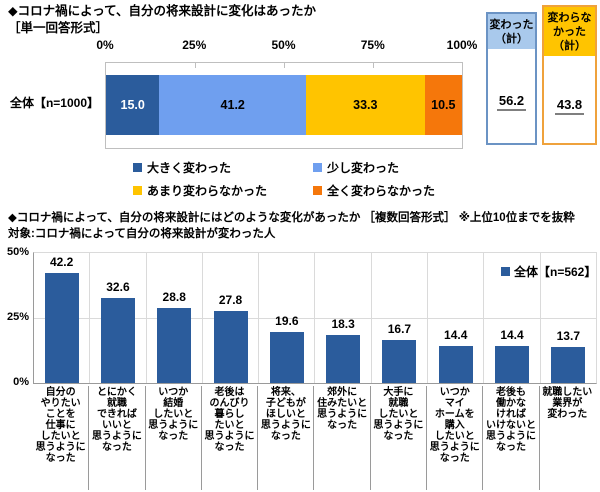 The width and height of the screenshot is (600, 492). What do you see at coordinates (54, 103) in the screenshot?
I see `q1-row-label: 全体【n=1000】` at bounding box center [54, 103].